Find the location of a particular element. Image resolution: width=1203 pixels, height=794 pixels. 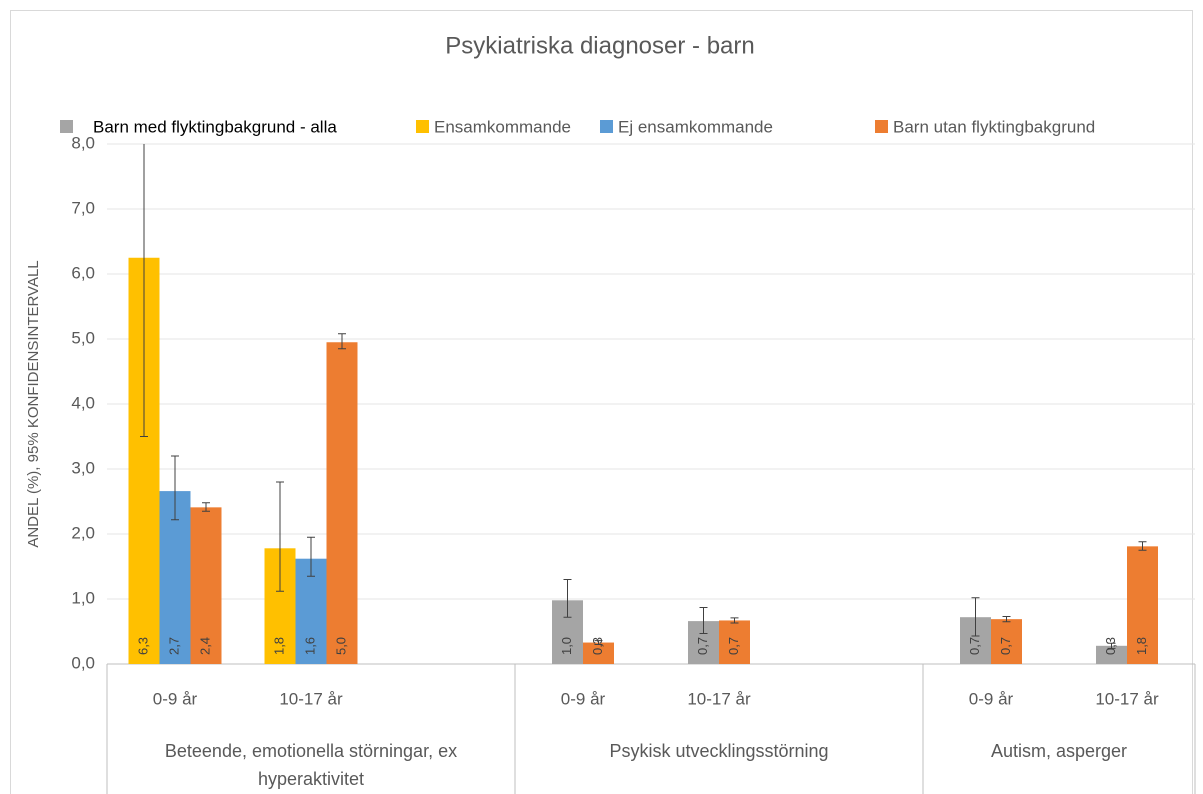

legend-label: Barn med flyktingbakgrund - alla is located at coordinates (215, 126).